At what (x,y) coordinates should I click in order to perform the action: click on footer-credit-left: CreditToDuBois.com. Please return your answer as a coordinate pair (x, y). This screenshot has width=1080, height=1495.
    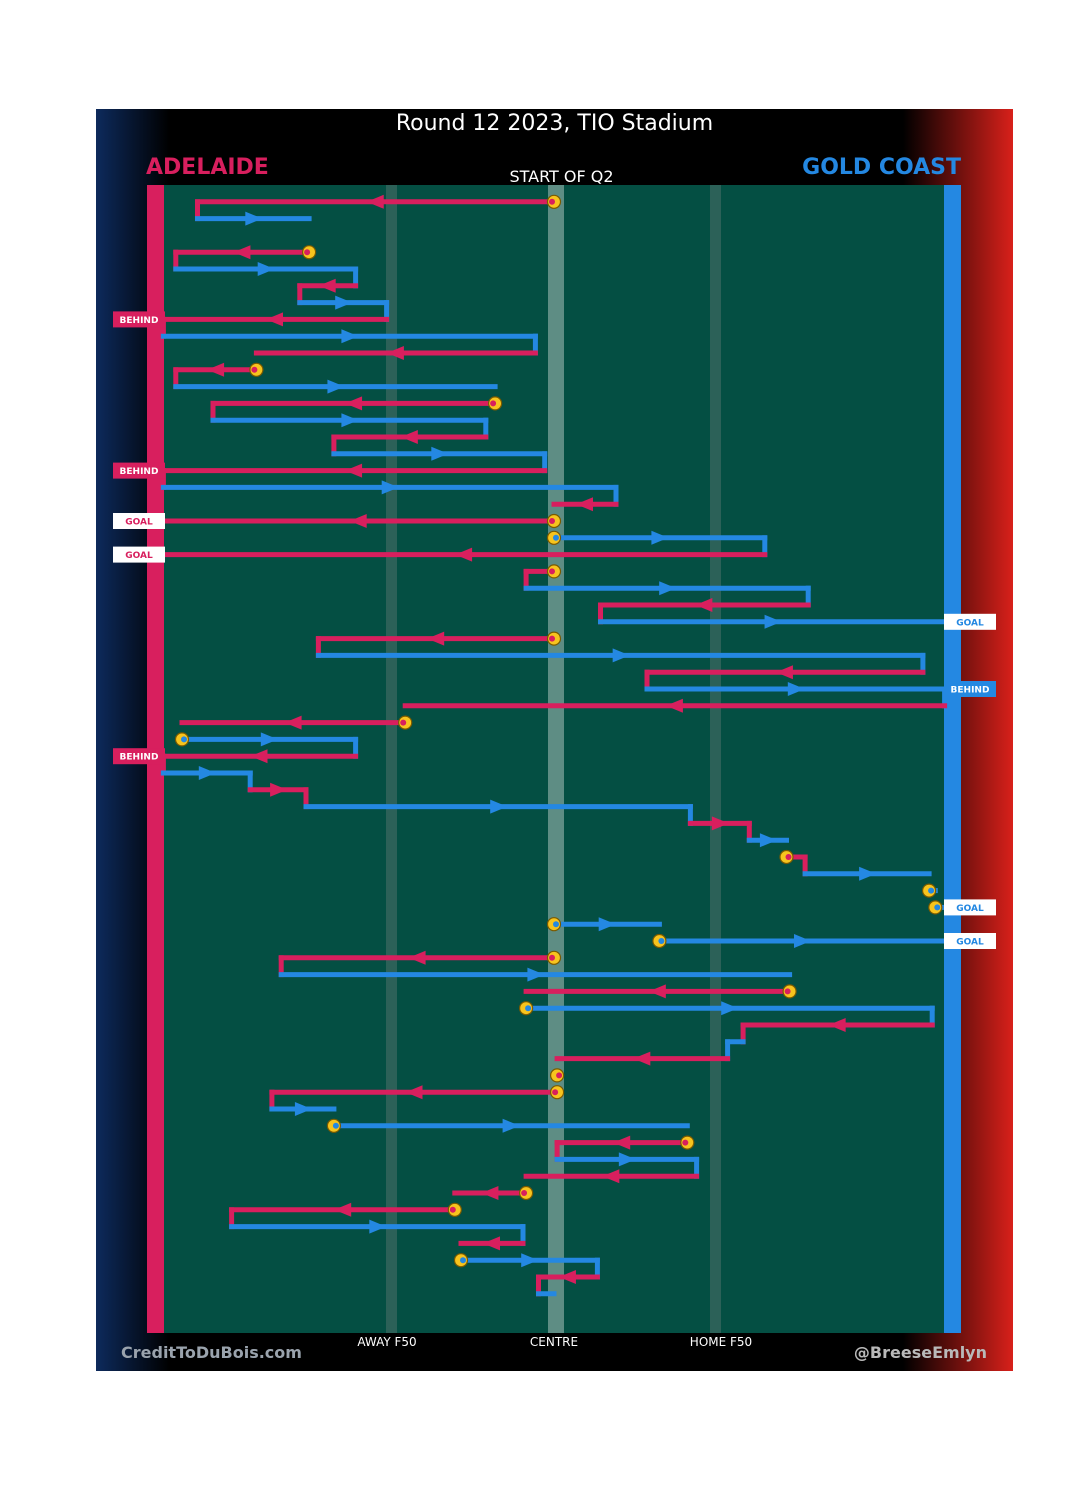
    Looking at the image, I should click on (211, 1352).